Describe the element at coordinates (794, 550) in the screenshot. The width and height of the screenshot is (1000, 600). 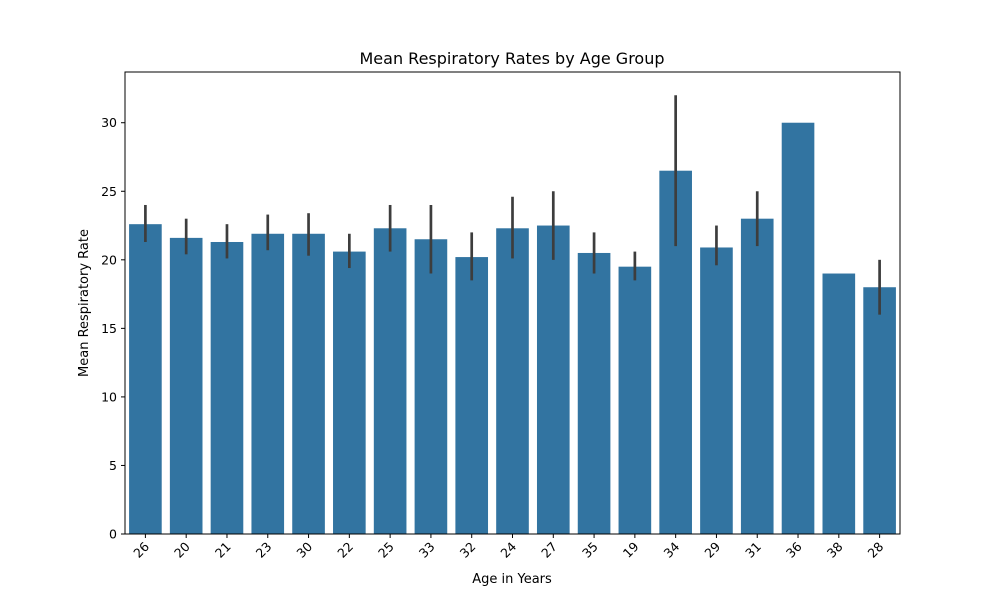
I see `x-tick-label-36: 36` at that location.